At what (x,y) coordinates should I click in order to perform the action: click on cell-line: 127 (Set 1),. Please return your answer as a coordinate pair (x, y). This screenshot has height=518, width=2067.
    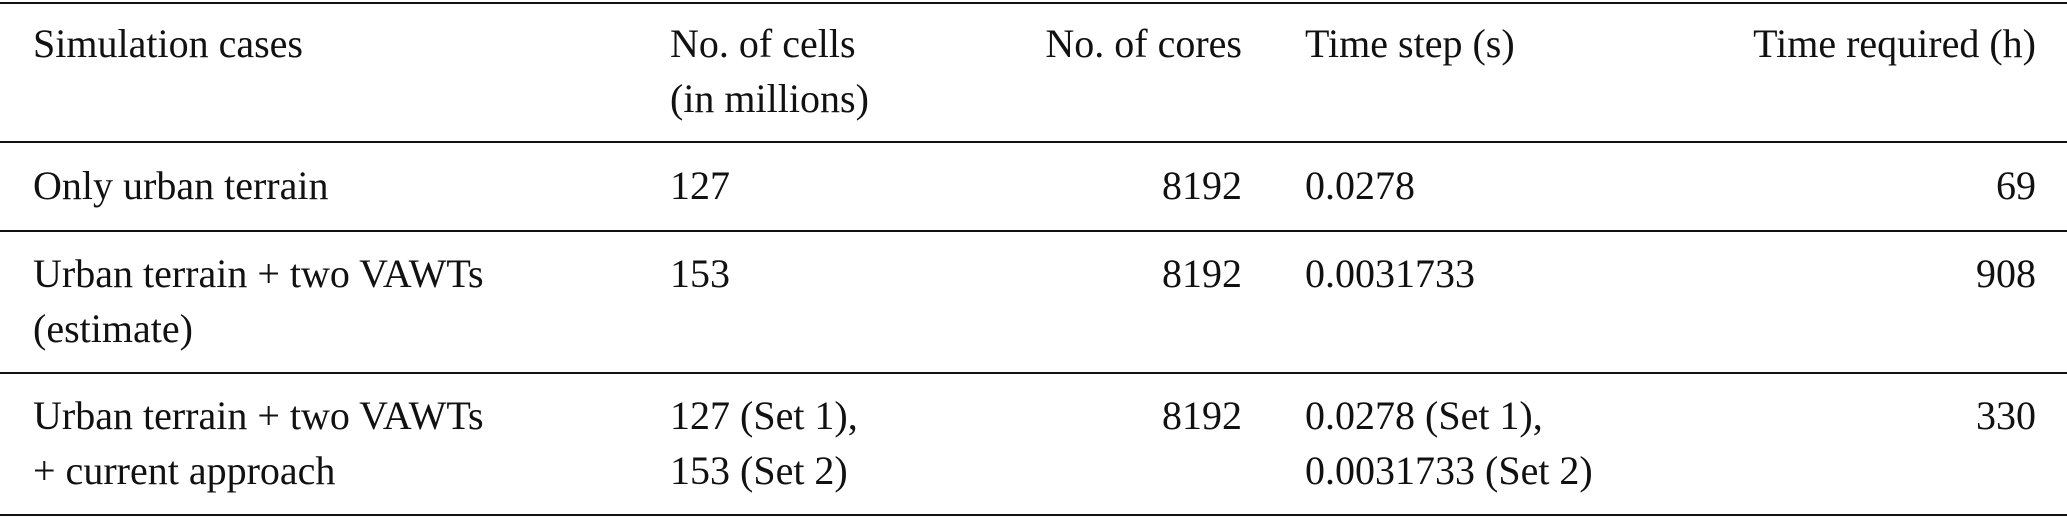
    Looking at the image, I should click on (764, 415).